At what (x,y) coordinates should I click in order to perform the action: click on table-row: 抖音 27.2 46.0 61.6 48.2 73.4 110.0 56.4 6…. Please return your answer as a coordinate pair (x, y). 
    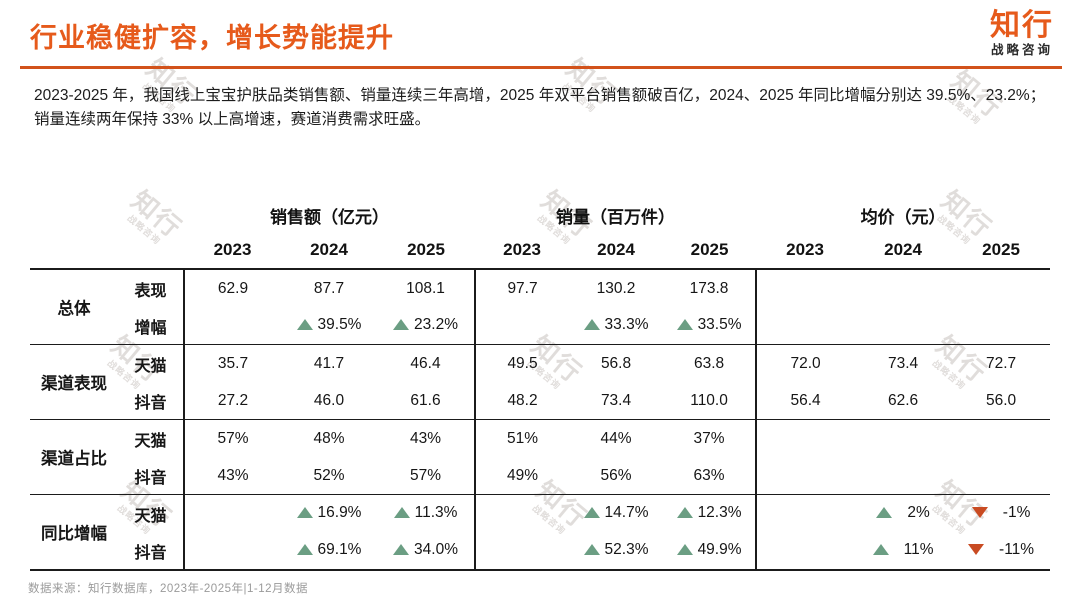
    Looking at the image, I should click on (540, 401).